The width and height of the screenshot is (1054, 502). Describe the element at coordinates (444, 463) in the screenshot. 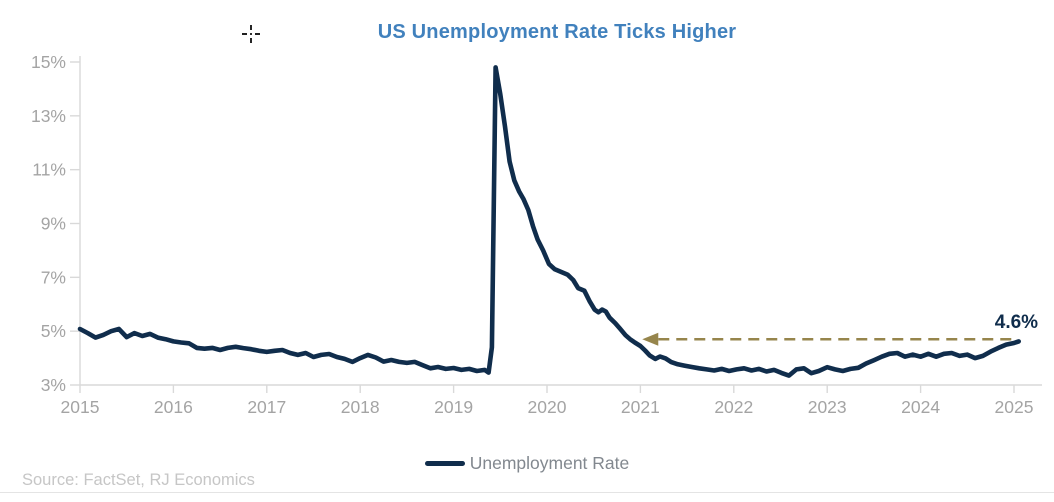

I see `legend-line-swatch` at that location.